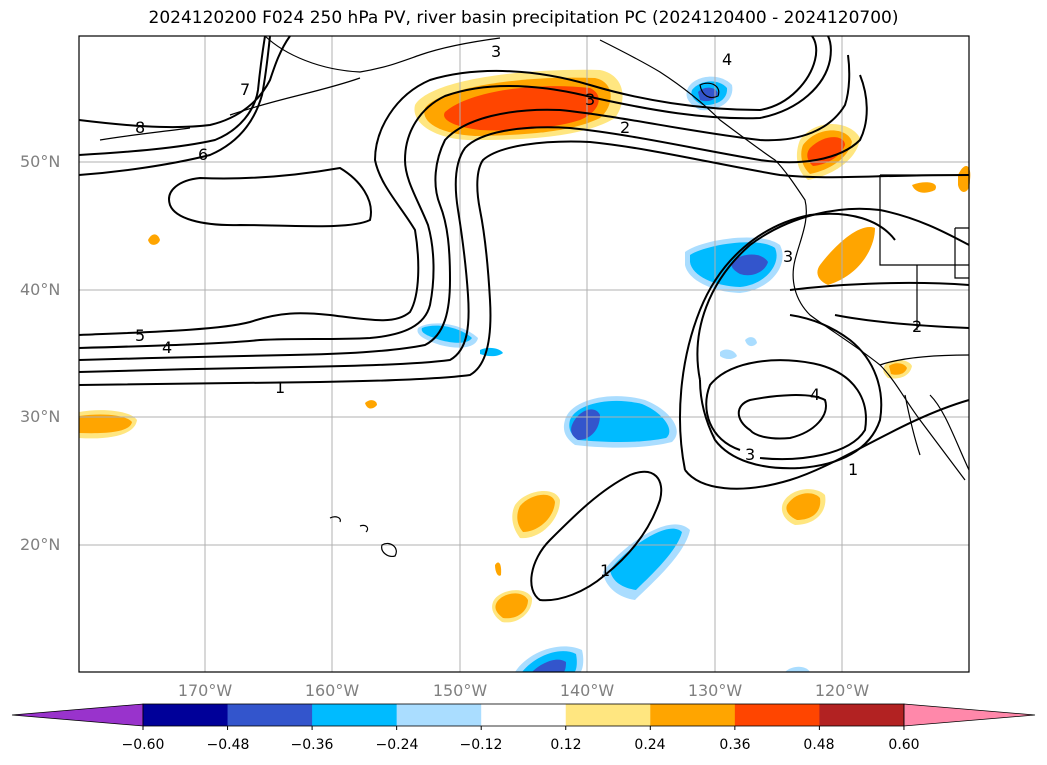 This screenshot has width=1047, height=765. What do you see at coordinates (40, 416) in the screenshot?
I see `lat-label: 30°N` at bounding box center [40, 416].